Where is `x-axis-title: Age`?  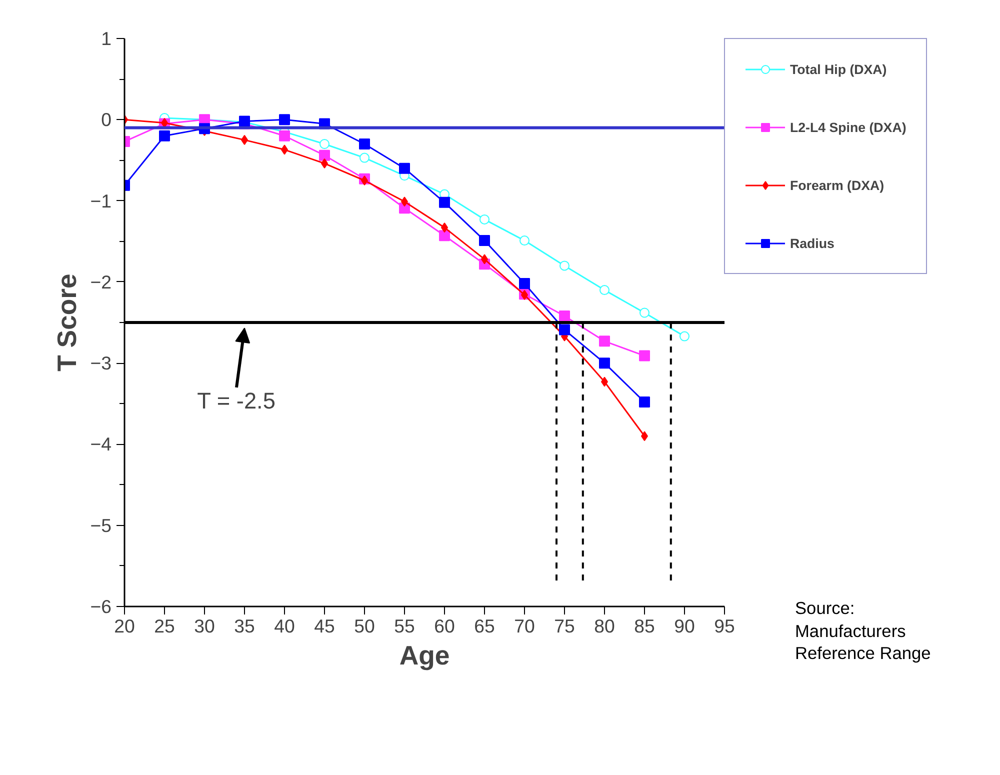 x-axis-title: Age is located at coordinates (424, 655).